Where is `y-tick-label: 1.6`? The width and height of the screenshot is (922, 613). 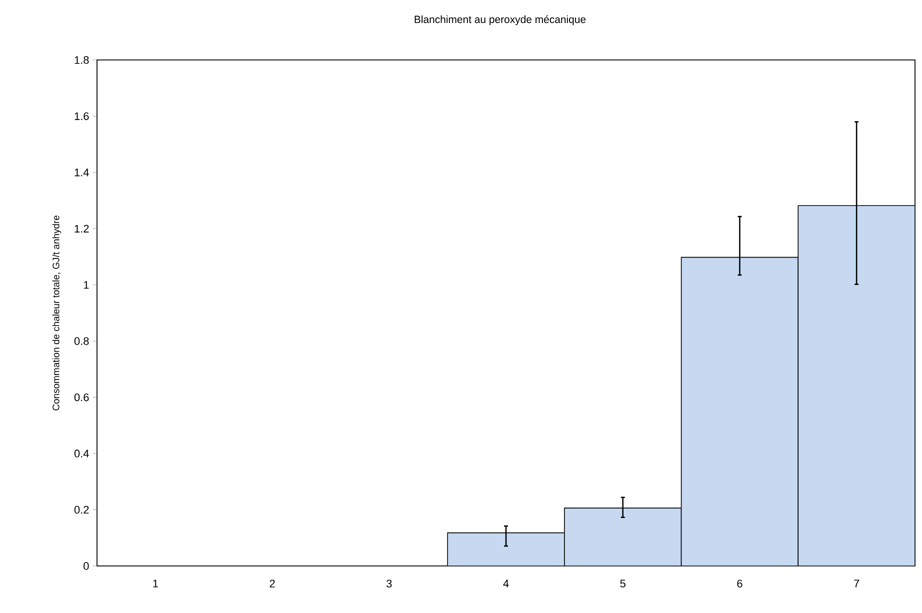
y-tick-label: 1.6 is located at coordinates (81, 116).